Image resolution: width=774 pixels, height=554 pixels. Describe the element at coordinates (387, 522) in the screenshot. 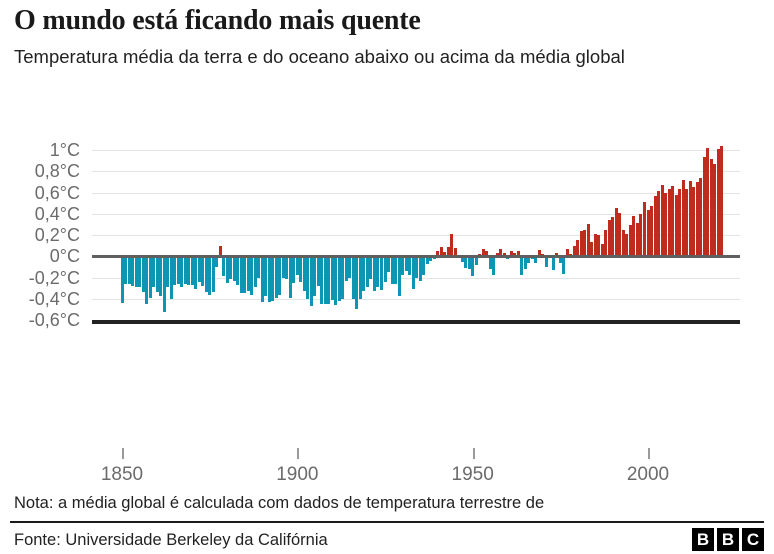

I see `footer-divider` at that location.